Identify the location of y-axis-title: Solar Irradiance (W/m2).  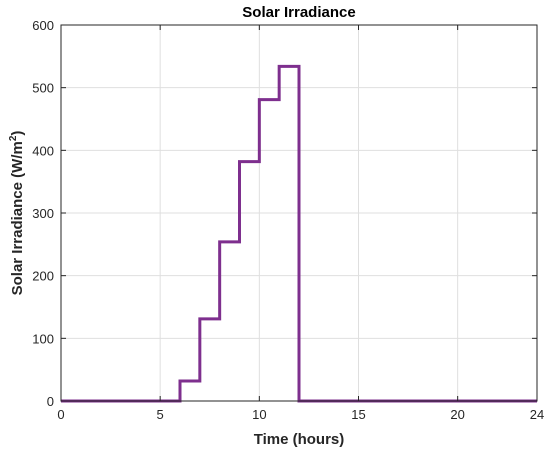
(17, 213).